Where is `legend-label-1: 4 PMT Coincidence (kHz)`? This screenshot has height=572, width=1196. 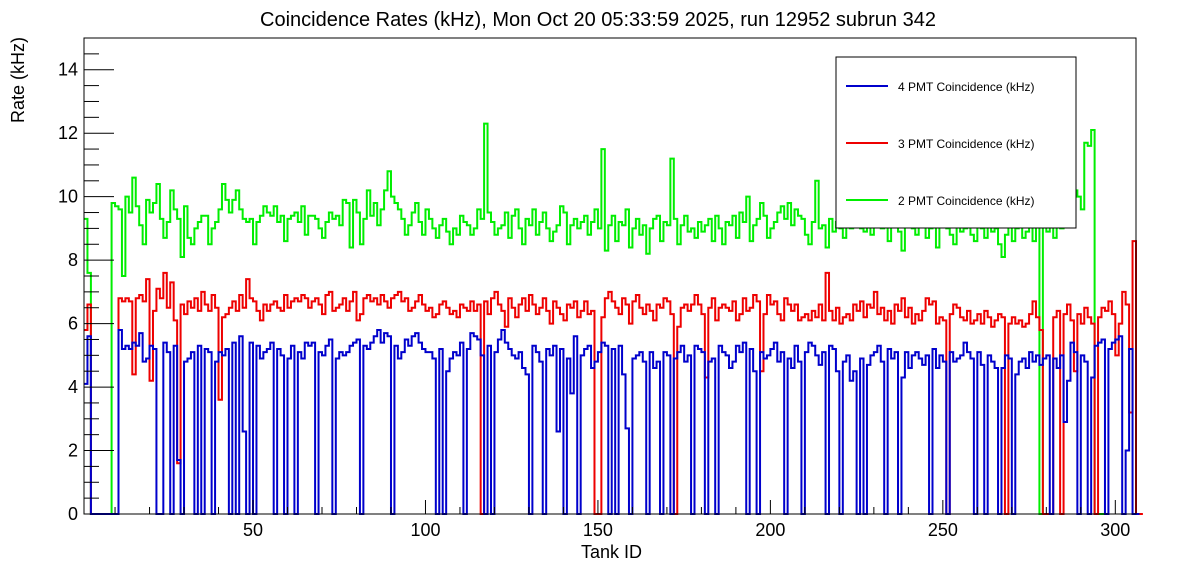 legend-label-1: 4 PMT Coincidence (kHz) is located at coordinates (966, 87).